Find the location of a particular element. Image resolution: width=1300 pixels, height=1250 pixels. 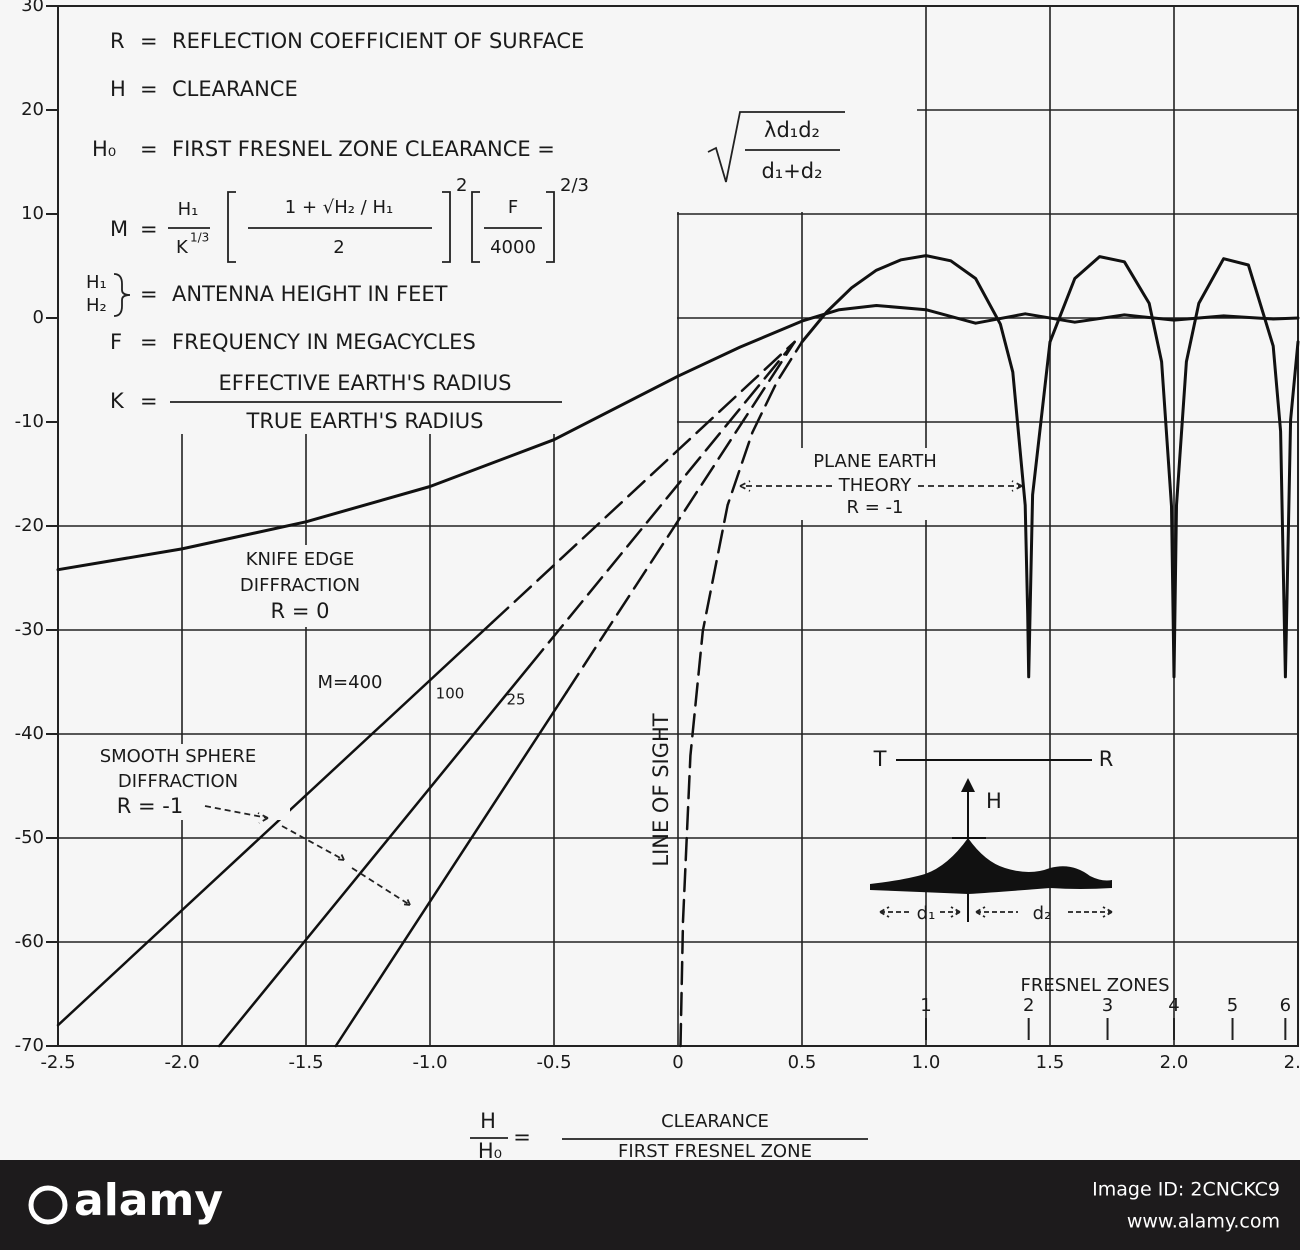

fraction-denominator: d₁+d₂ is located at coordinates (791, 171).